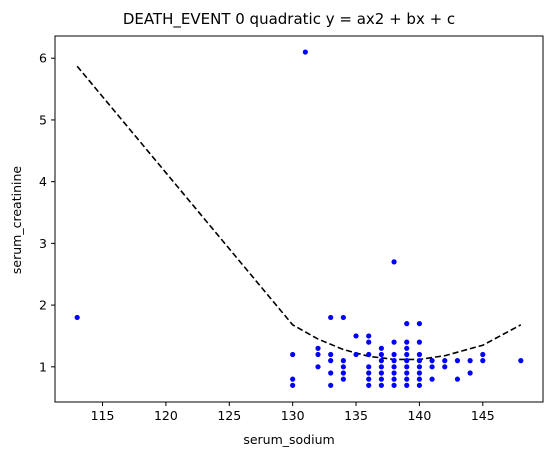 This screenshot has height=455, width=554. What do you see at coordinates (43, 366) in the screenshot?
I see `y-tick-label: 1` at bounding box center [43, 366].